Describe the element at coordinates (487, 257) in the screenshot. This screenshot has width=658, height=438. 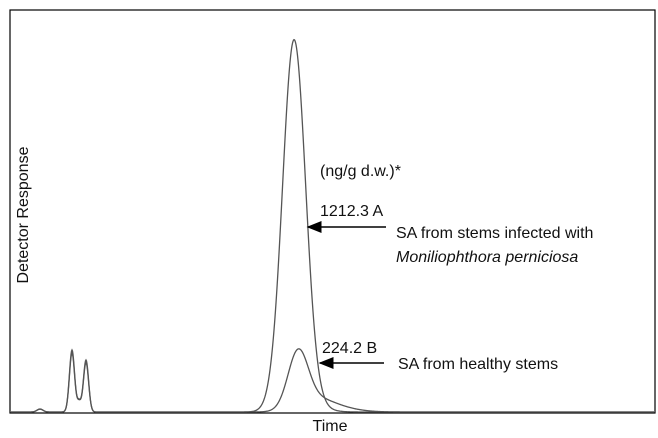
I see `annotation-text: Moniliophthora perniciosa` at that location.